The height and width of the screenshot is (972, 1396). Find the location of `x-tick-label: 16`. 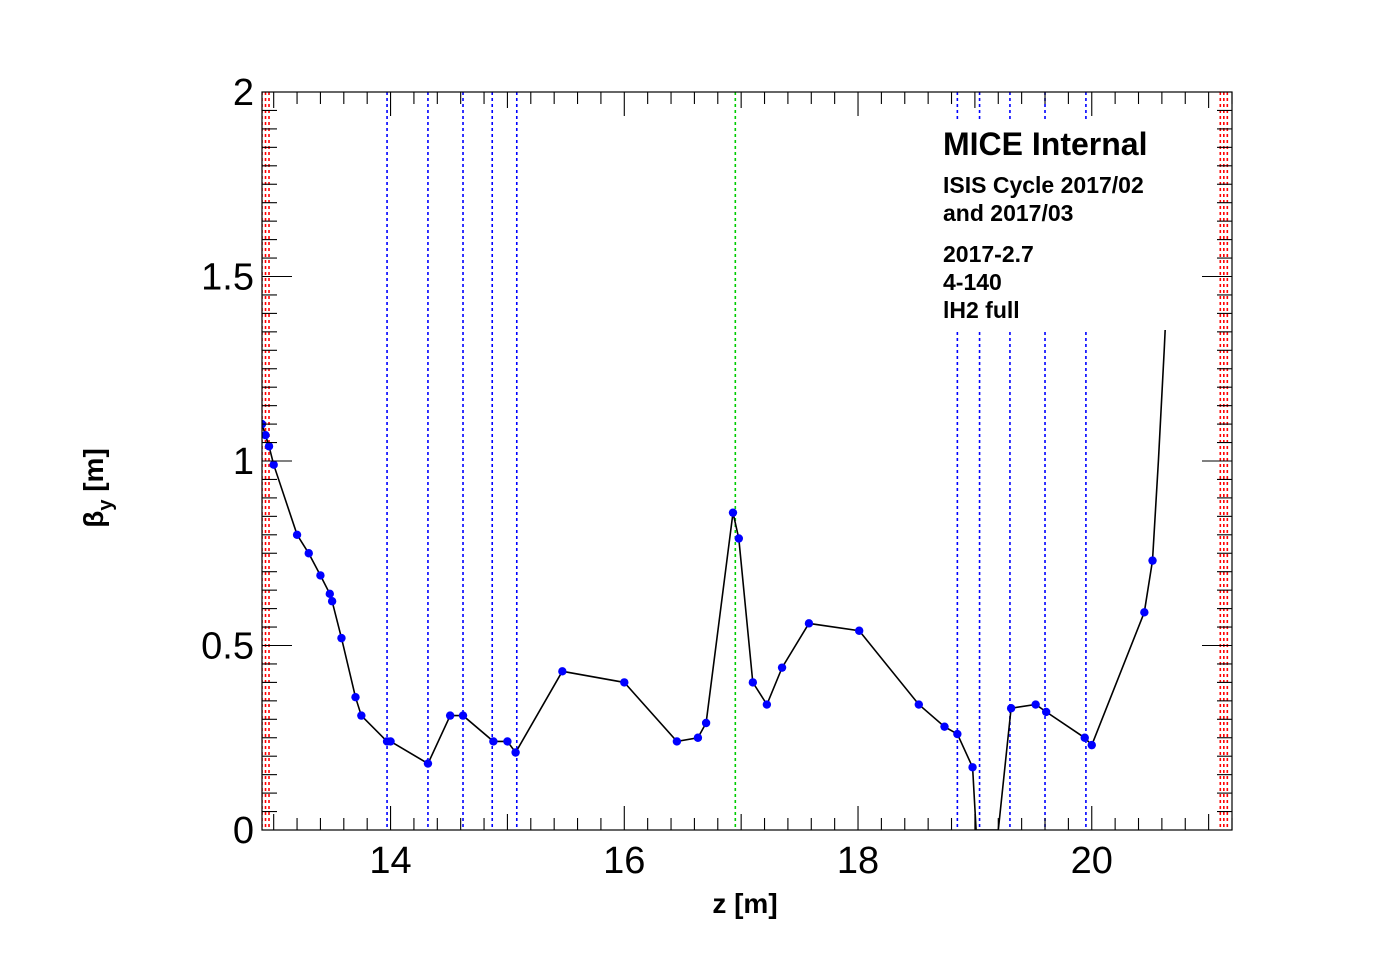

x-tick-label: 16 is located at coordinates (624, 861).